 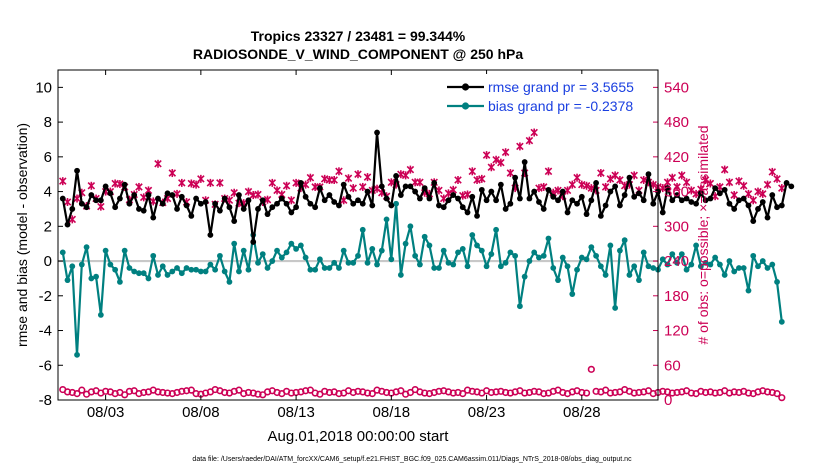 What do you see at coordinates (48, 157) in the screenshot?
I see `y-tick-label-left: 6` at bounding box center [48, 157].